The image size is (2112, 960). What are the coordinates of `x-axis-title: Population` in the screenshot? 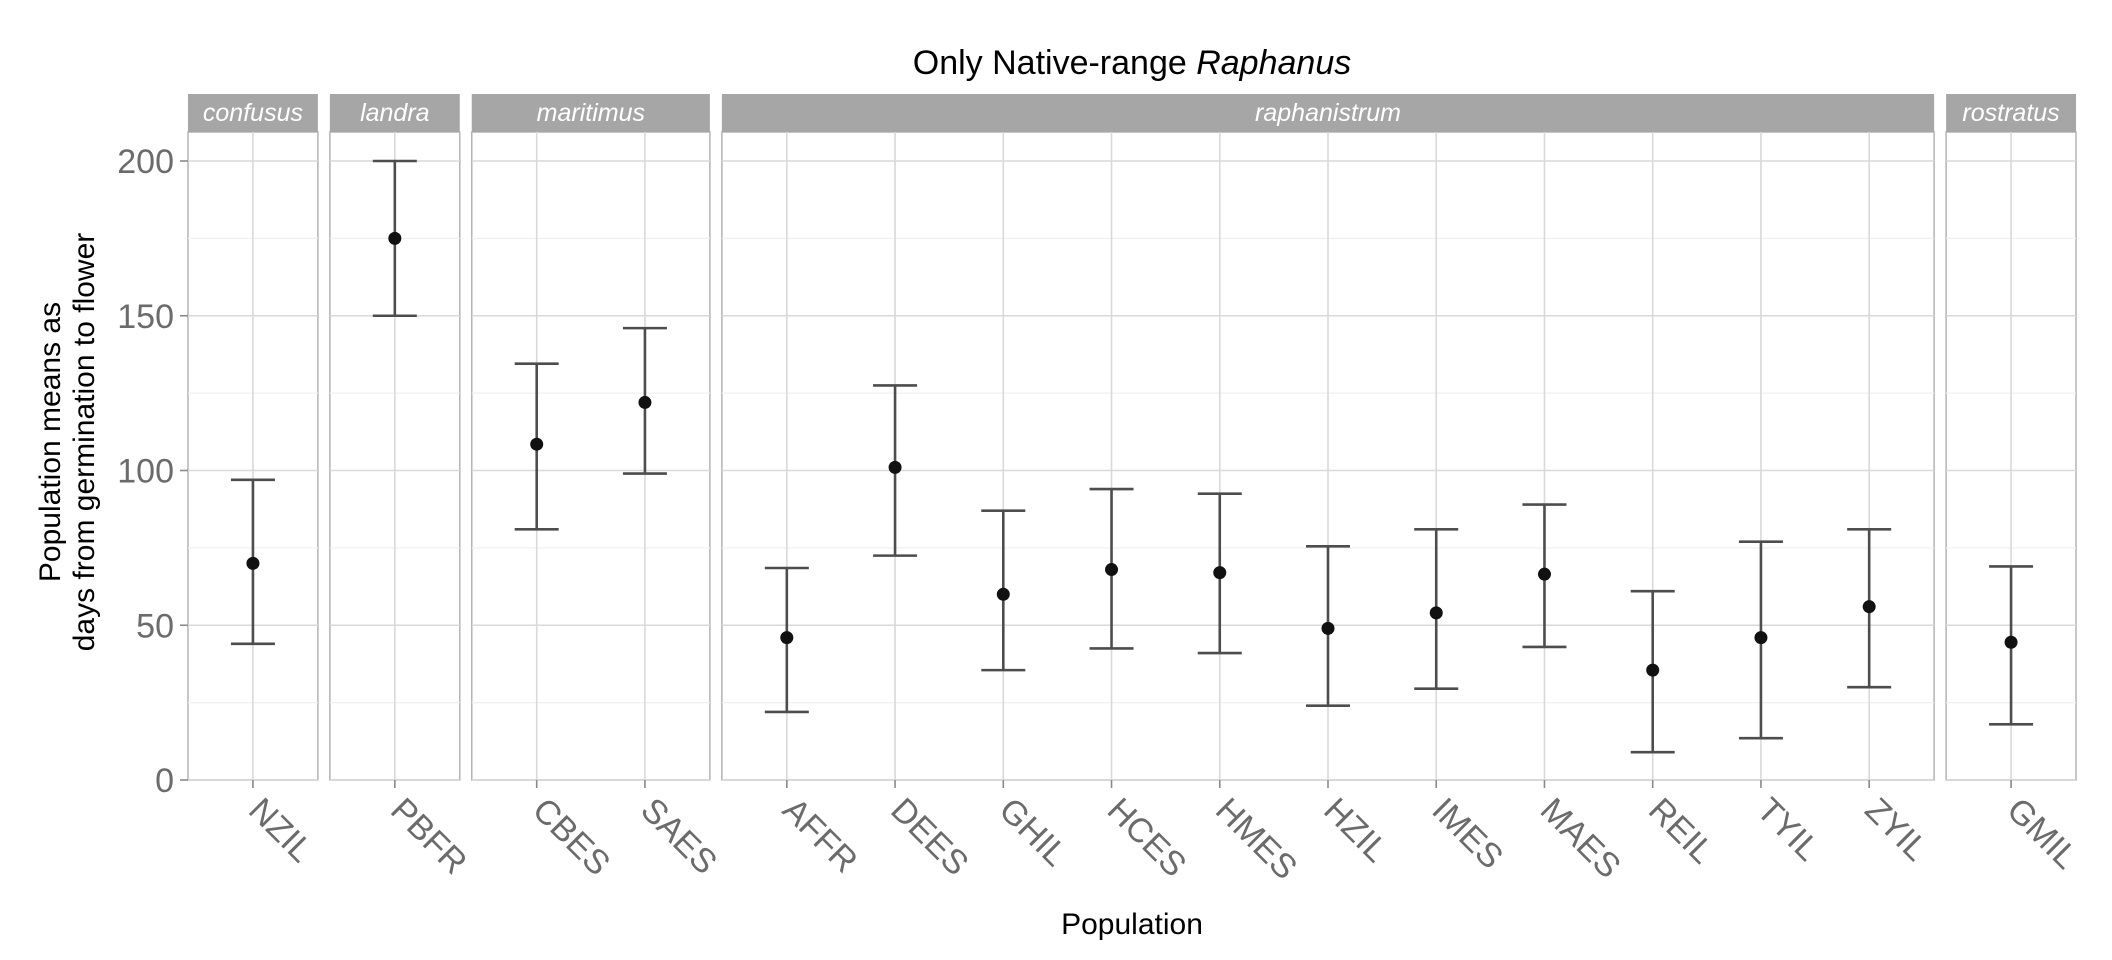 It's located at (1132, 924).